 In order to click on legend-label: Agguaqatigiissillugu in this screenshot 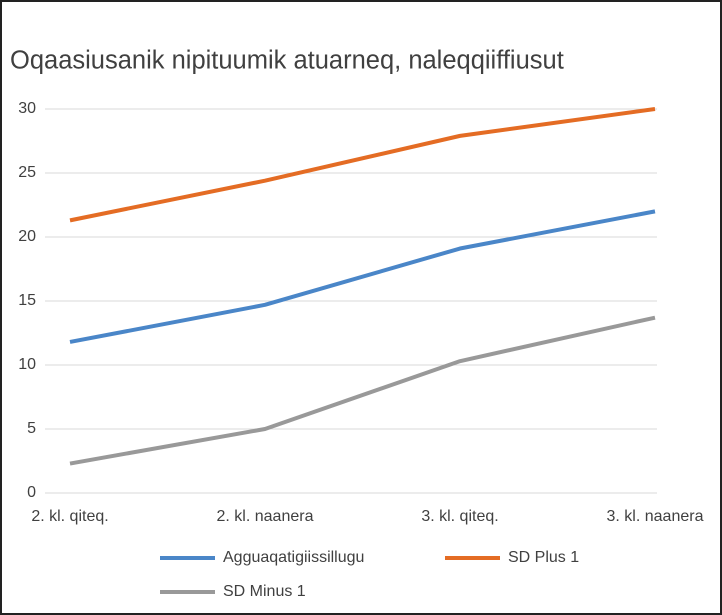, I will do `click(293, 557)`.